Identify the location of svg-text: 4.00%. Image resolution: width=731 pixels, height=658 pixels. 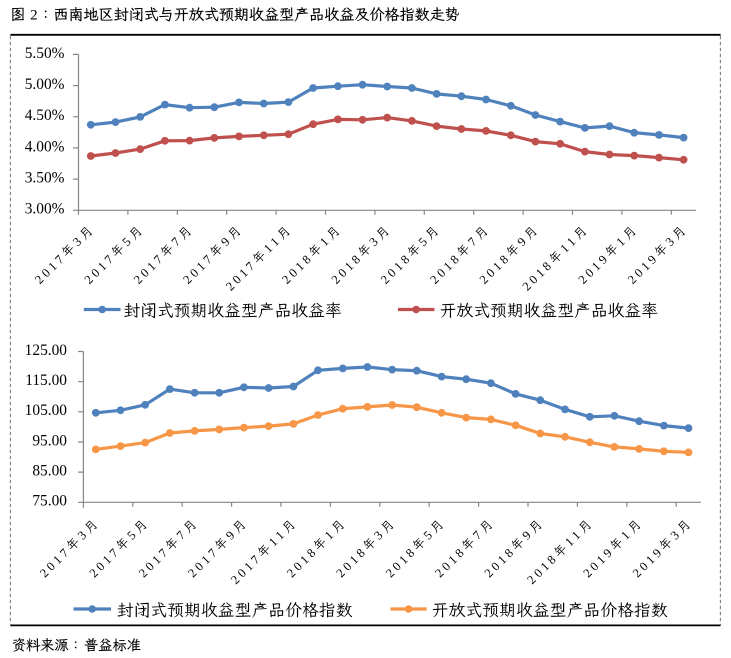
(45, 146).